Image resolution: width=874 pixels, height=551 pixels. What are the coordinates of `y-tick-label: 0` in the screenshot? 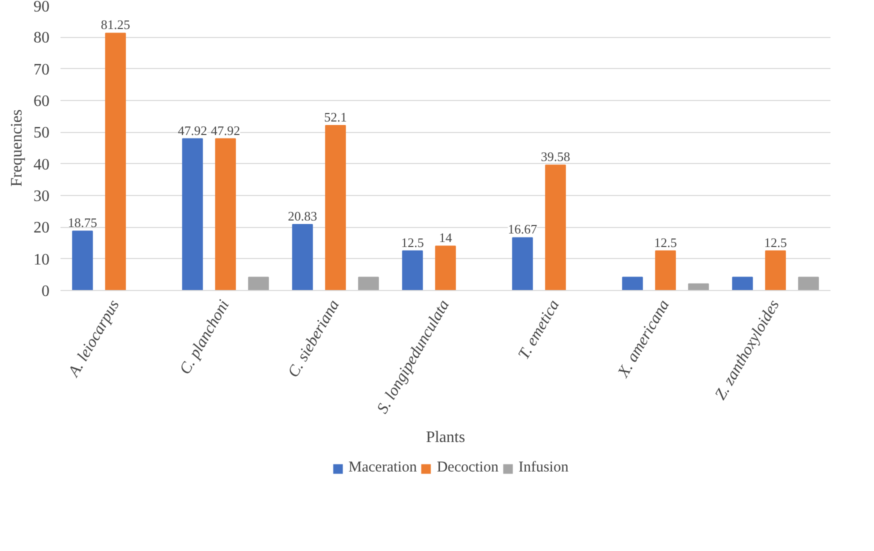 It's located at (46, 291).